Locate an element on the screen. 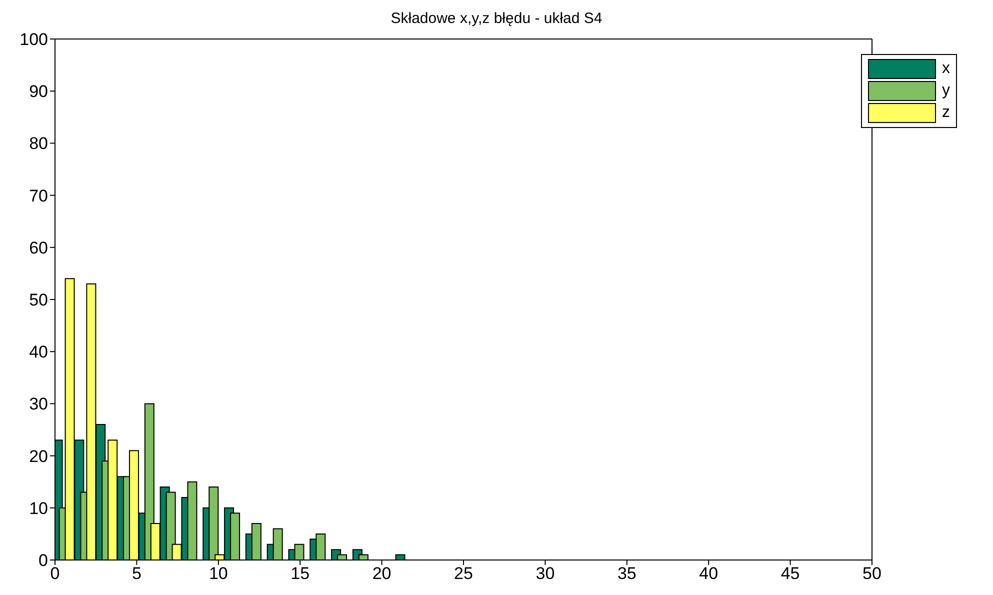 The image size is (993, 595). y-tick-label: 10 is located at coordinates (38, 508).